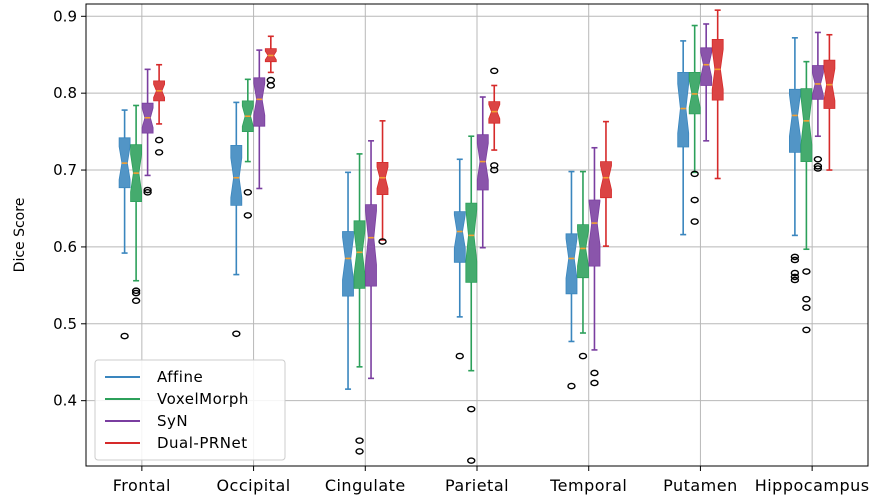  Describe the element at coordinates (172, 421) in the screenshot. I see `legend-label-syn: SyN` at that location.